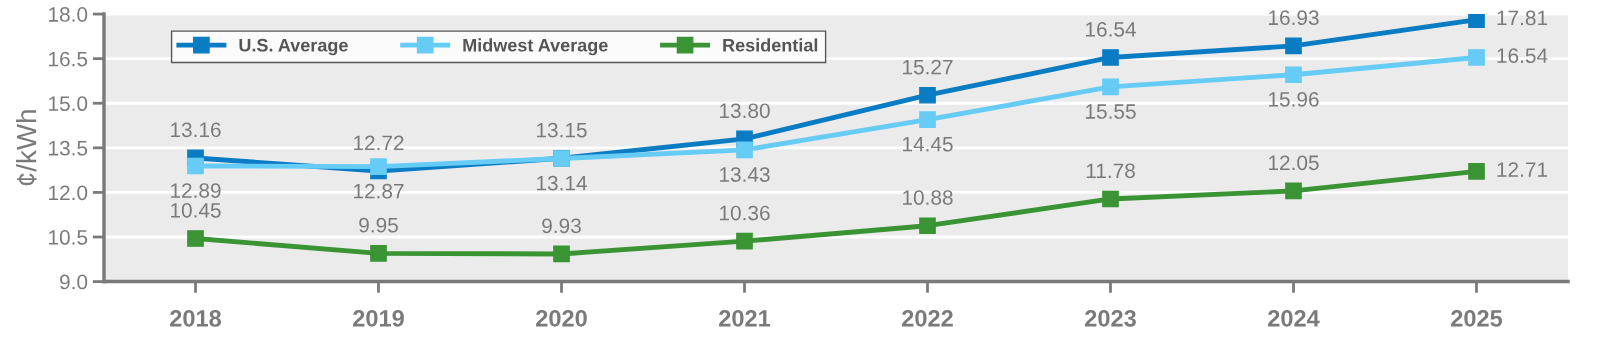 The width and height of the screenshot is (1600, 352). What do you see at coordinates (196, 210) in the screenshot?
I see `data-label: 10.45` at bounding box center [196, 210].